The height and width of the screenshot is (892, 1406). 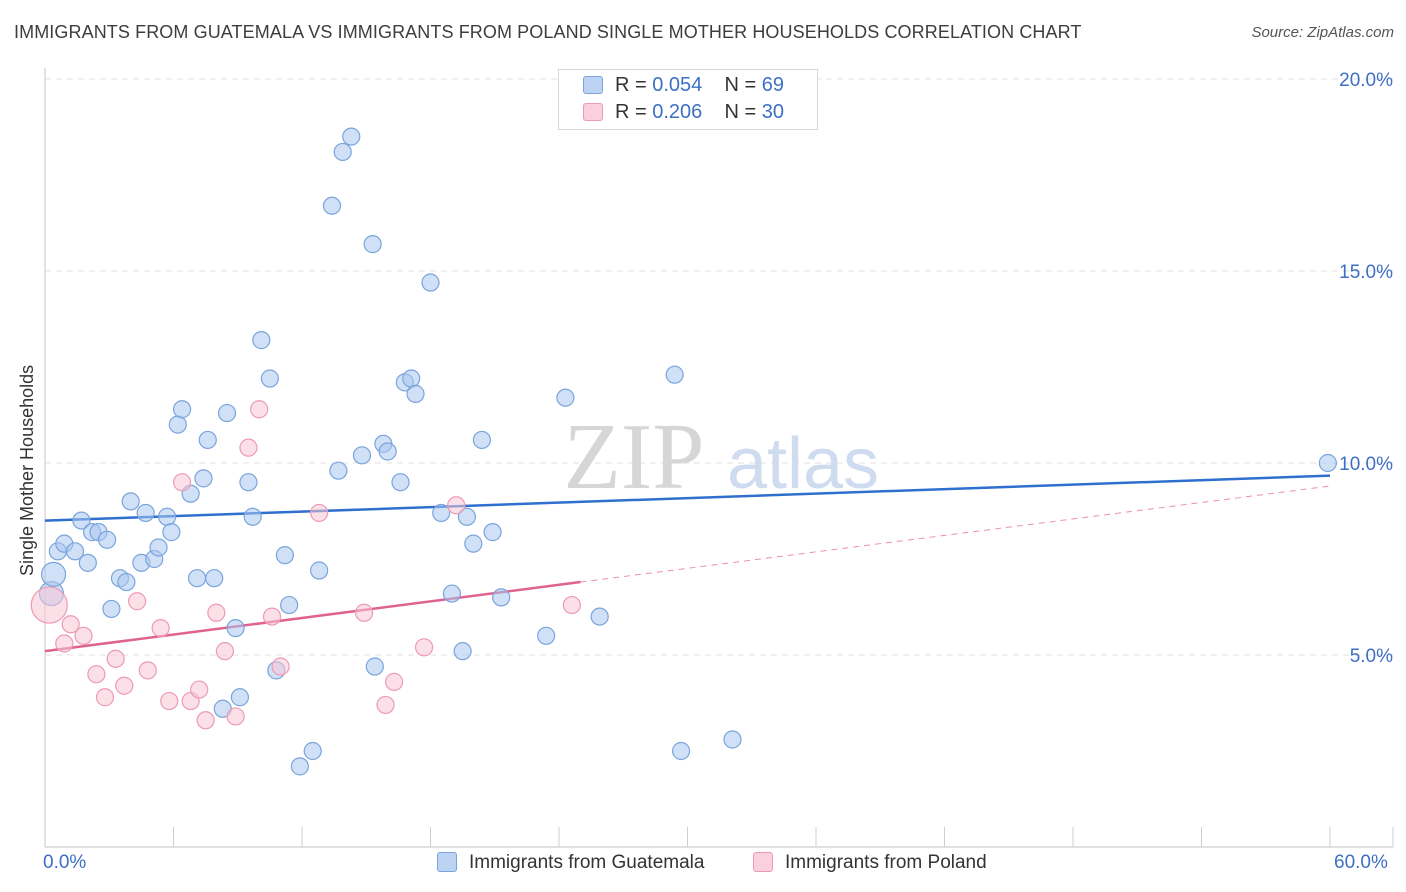 I want to click on trendline-poland, so click(x=312, y=616).